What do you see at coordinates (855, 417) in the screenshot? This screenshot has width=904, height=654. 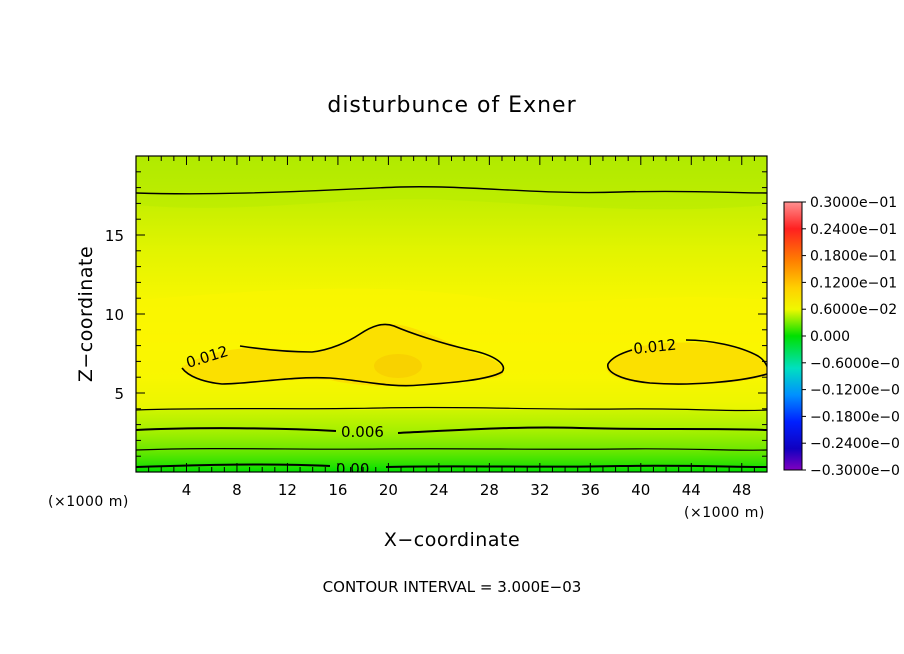 I see `colorbar-label: −0.1800e−0` at bounding box center [855, 417].